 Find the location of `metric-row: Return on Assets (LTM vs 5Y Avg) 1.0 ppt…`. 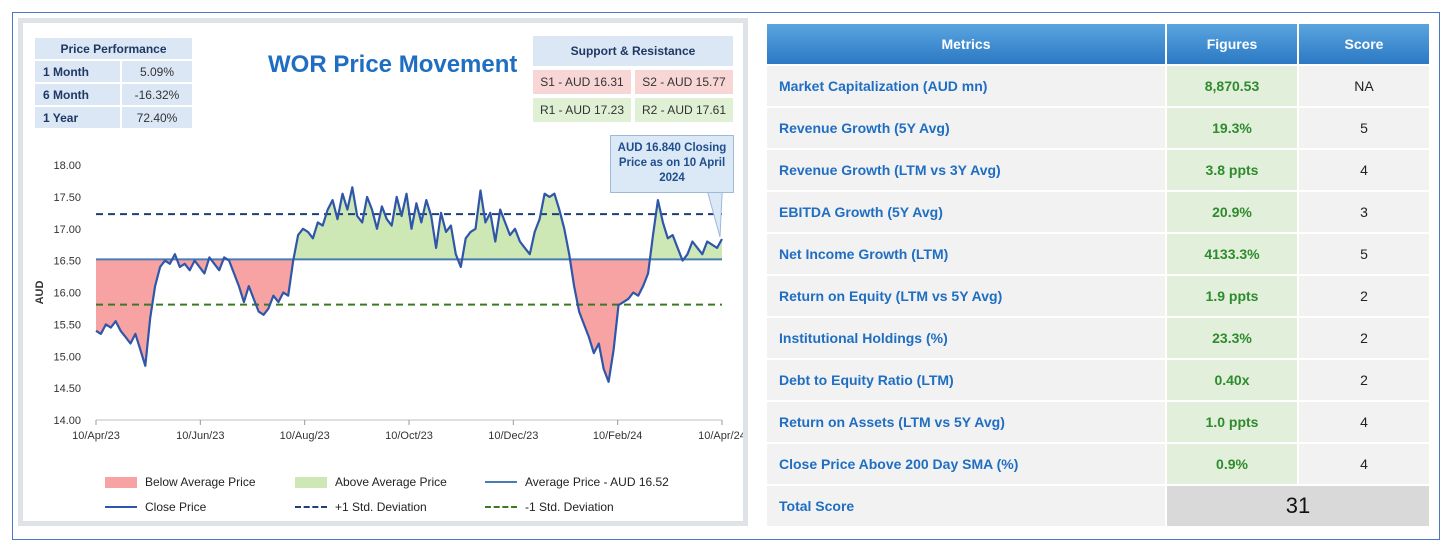

metric-row: Return on Assets (LTM vs 5Y Avg) 1.0 ppt… is located at coordinates (1098, 422).